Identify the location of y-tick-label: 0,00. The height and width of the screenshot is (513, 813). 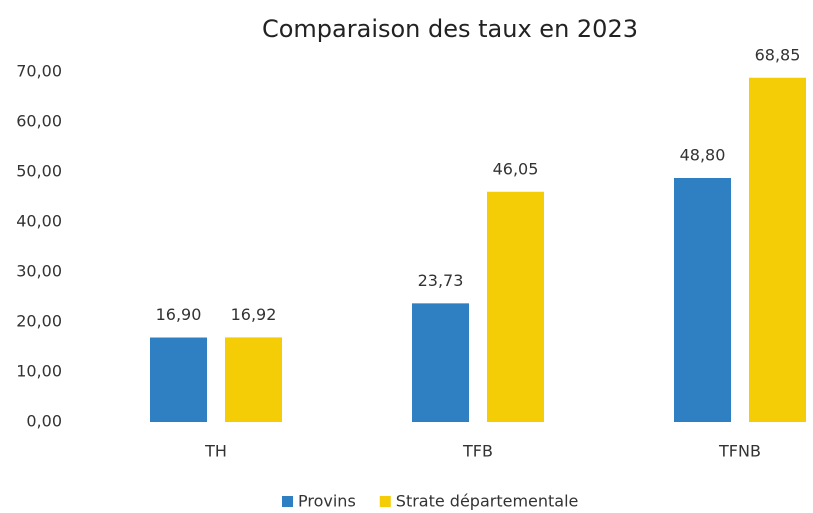
(44, 421).